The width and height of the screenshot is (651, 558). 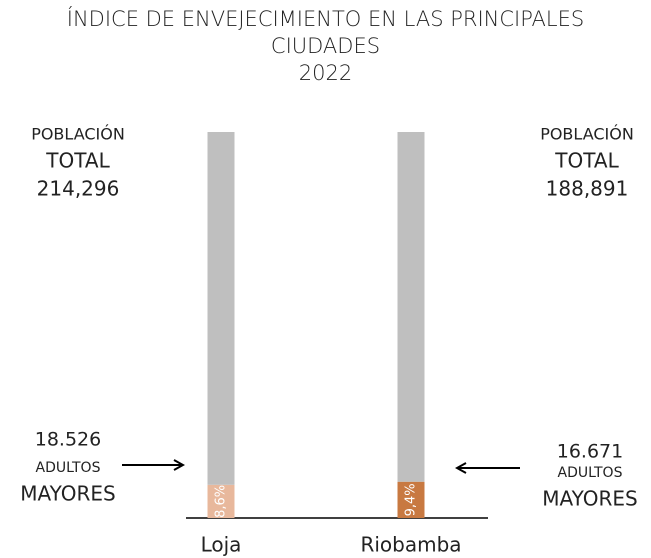 What do you see at coordinates (590, 452) in the screenshot?
I see `elderly-label: 16.671` at bounding box center [590, 452].